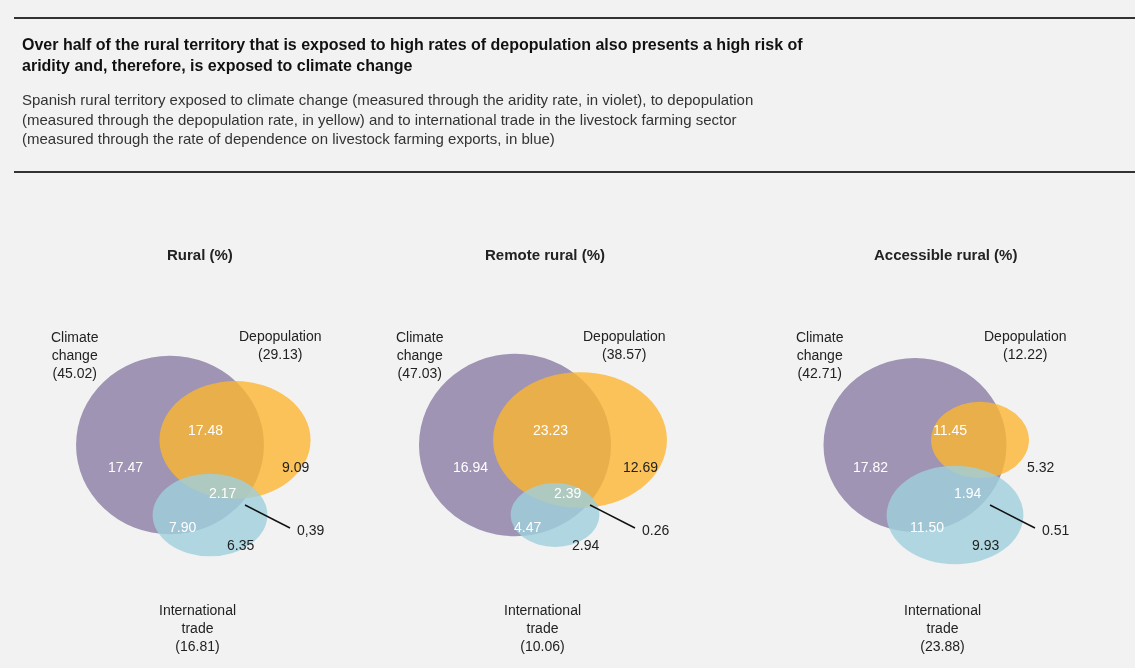 This screenshot has height=668, width=1135. Describe the element at coordinates (968, 493) in the screenshot. I see `text: 1.94` at that location.